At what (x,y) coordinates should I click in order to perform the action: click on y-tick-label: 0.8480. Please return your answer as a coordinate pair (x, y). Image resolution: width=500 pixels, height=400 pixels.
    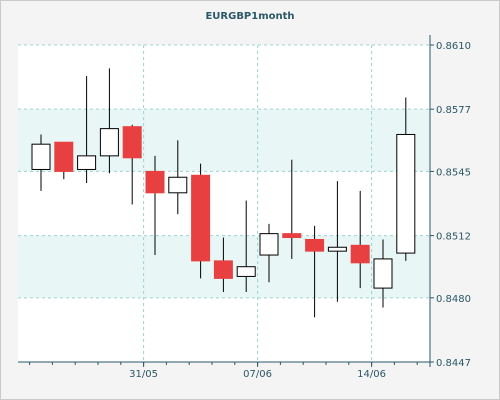
    Looking at the image, I should click on (453, 299).